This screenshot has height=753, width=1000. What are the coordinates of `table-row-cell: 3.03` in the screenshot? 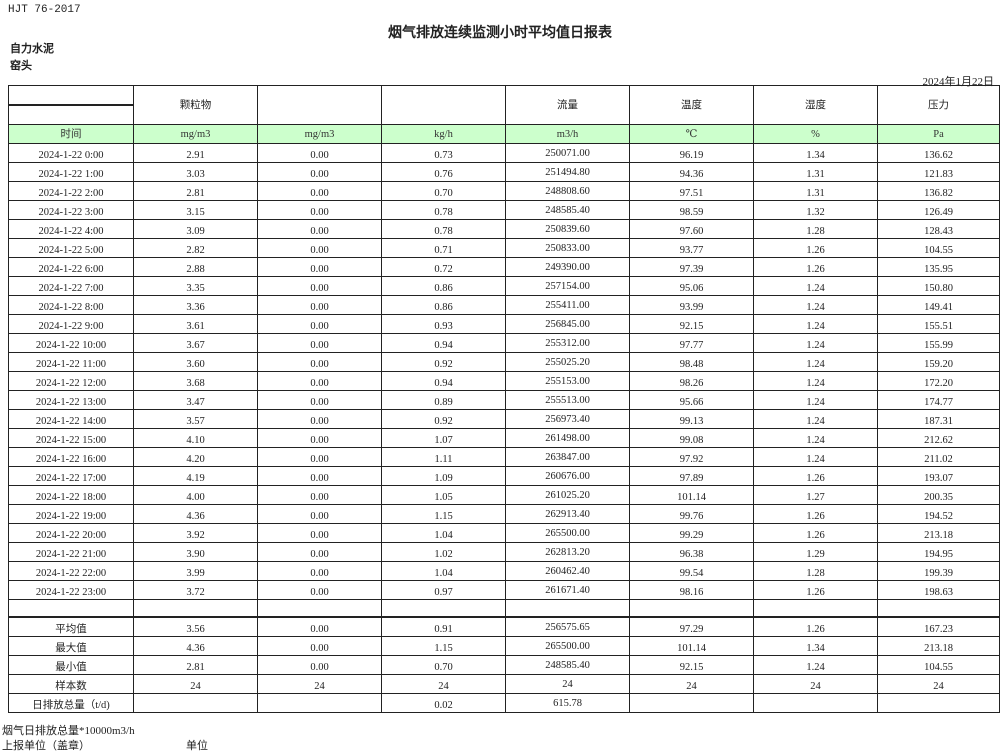 It's located at (195, 172).